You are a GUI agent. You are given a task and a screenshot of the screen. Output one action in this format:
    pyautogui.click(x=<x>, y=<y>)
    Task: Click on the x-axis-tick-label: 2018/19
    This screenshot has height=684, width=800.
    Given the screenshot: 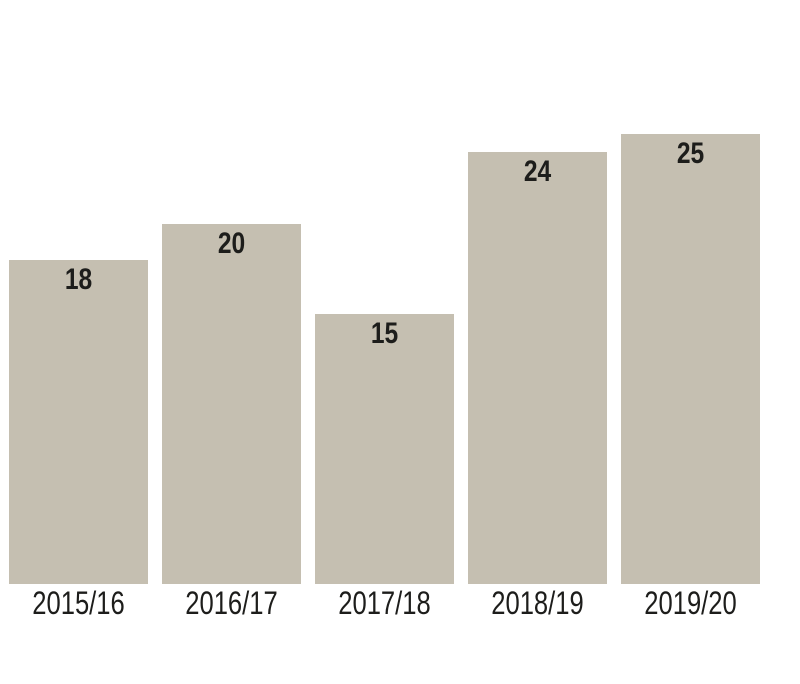 What is the action you would take?
    pyautogui.click(x=537, y=603)
    